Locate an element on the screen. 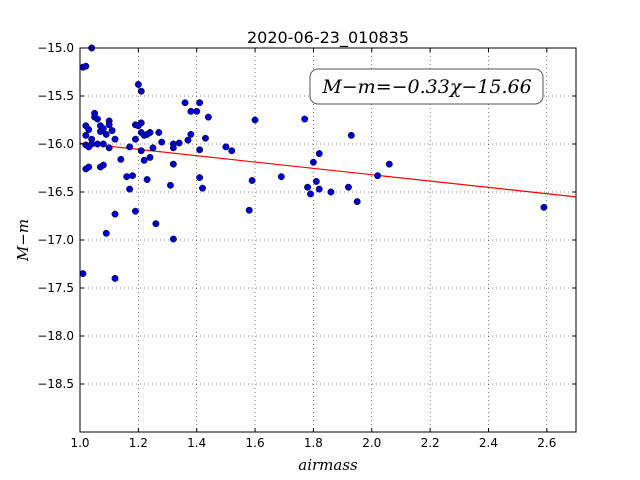  x-tick-label: 1.8 is located at coordinates (313, 443).